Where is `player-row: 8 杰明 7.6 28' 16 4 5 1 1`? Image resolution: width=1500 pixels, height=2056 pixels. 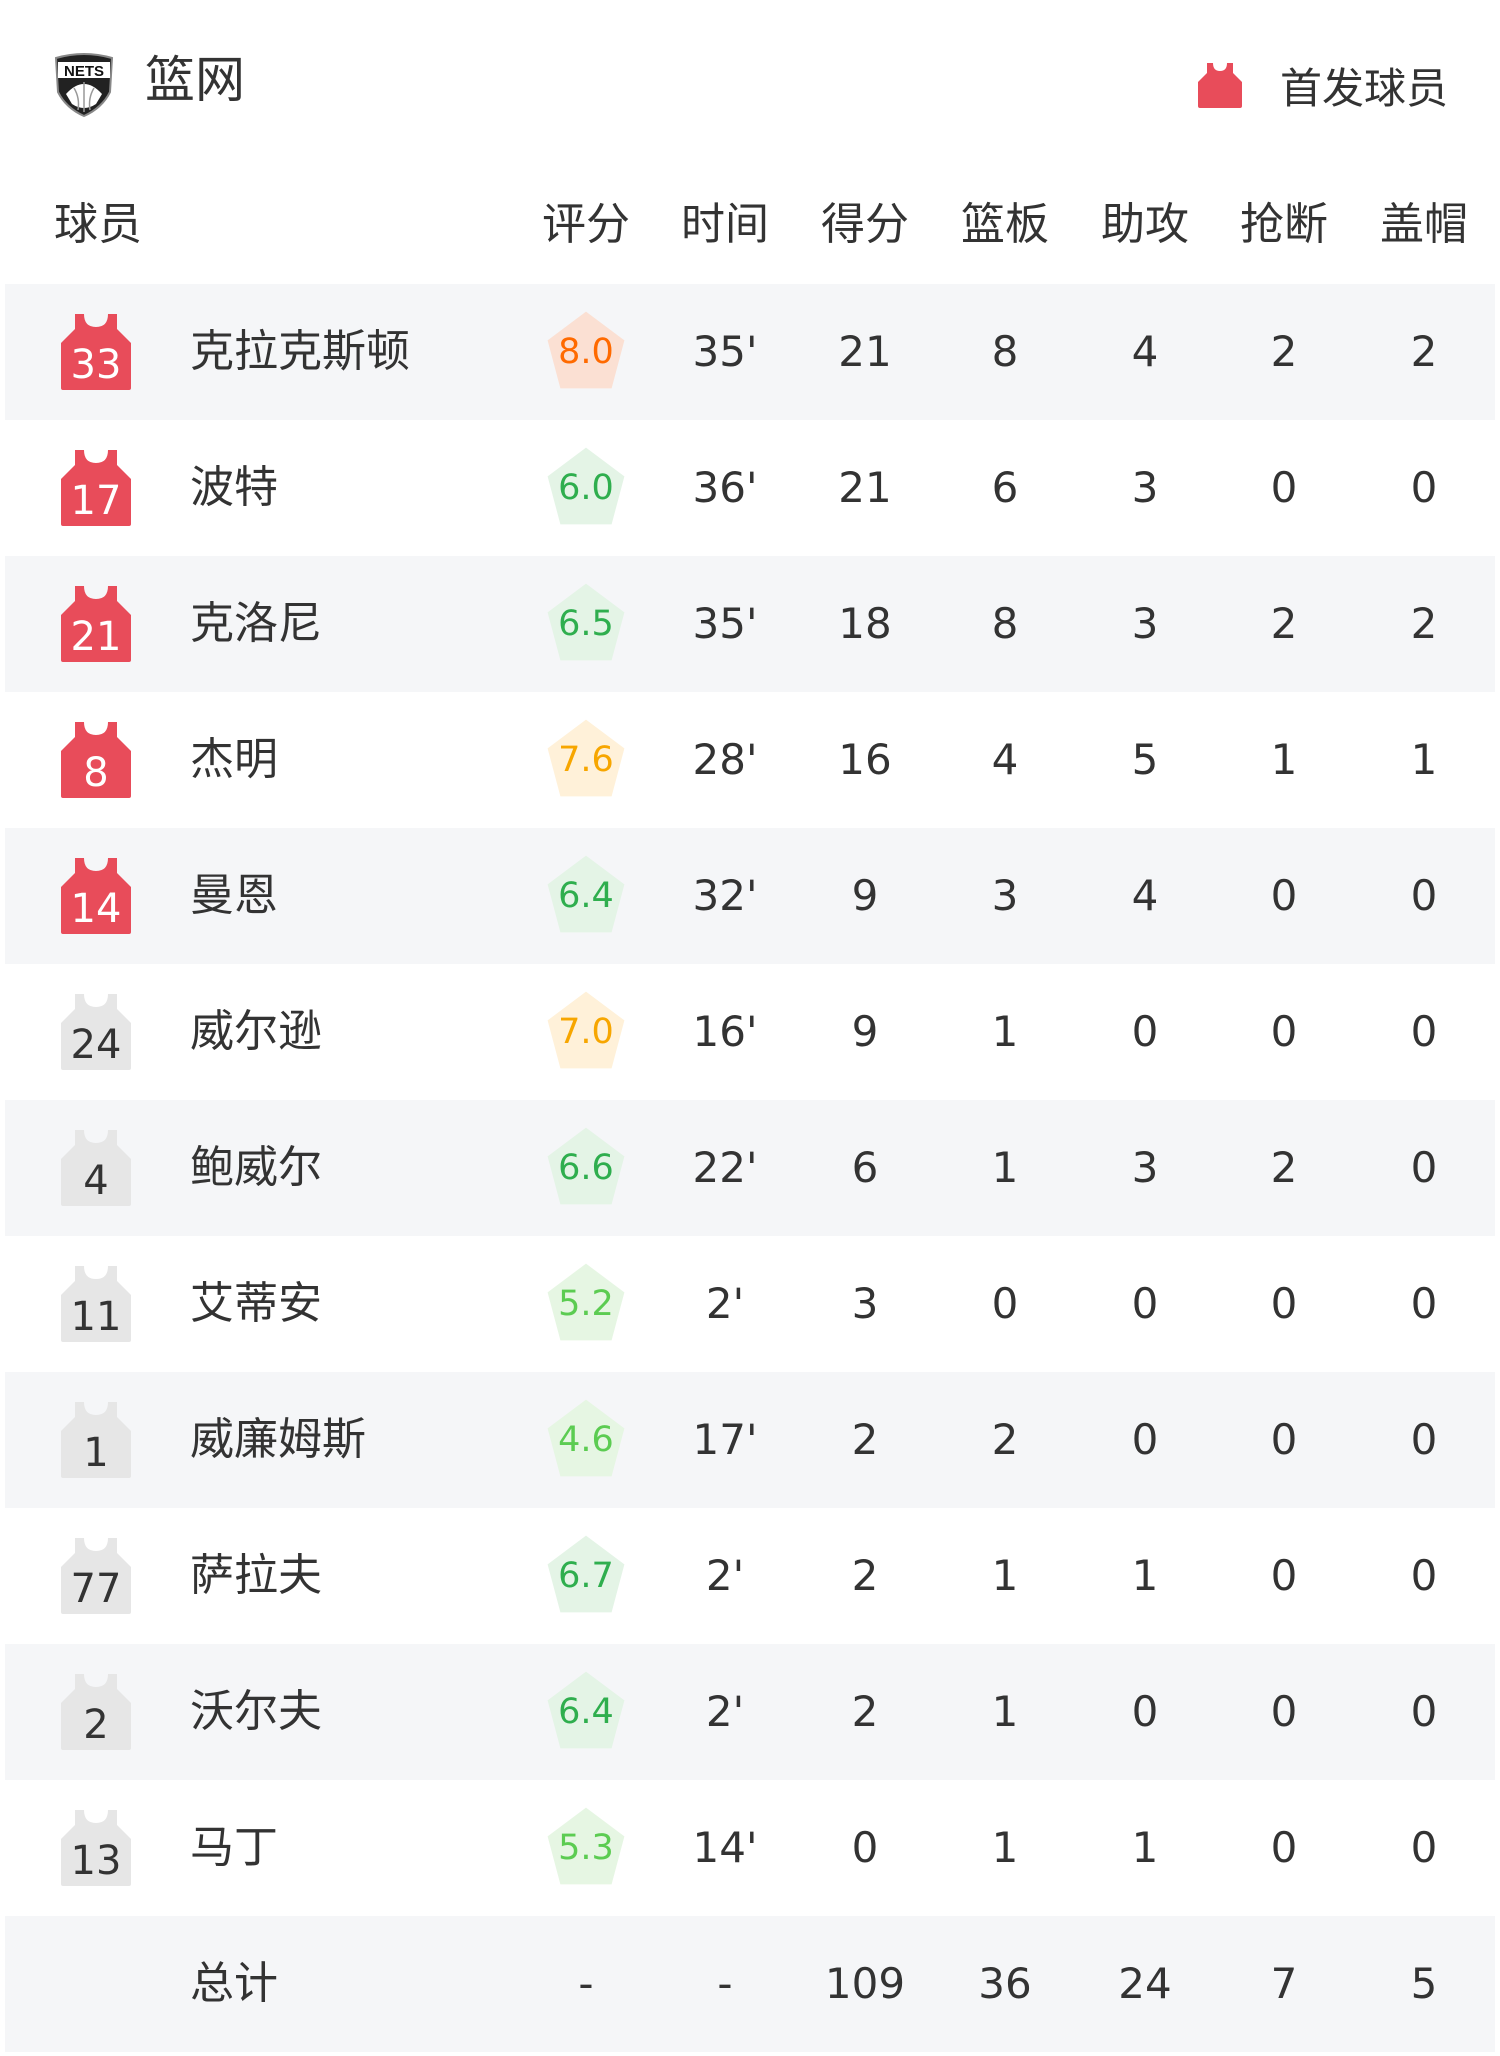 player-row: 8 杰明 7.6 28' 16 4 5 1 1 is located at coordinates (750, 760).